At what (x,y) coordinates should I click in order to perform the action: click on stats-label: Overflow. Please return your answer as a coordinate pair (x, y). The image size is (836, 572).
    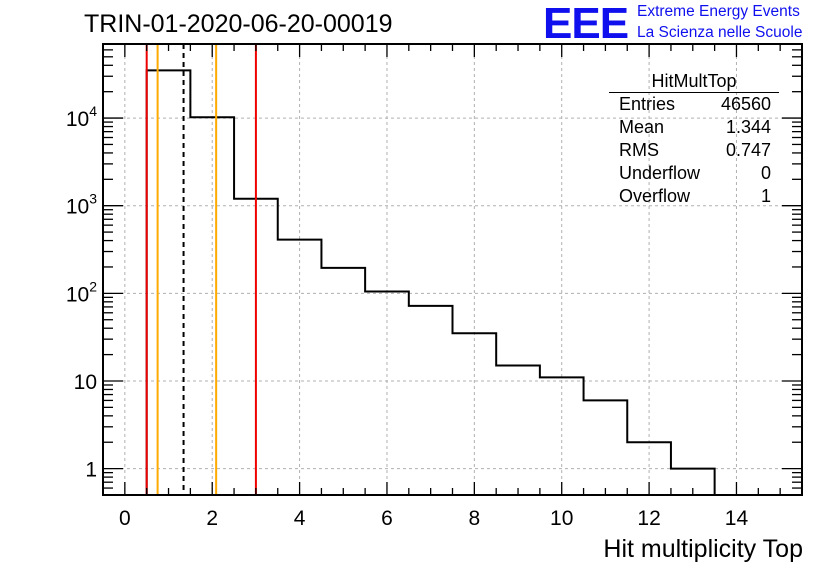
    Looking at the image, I should click on (655, 196).